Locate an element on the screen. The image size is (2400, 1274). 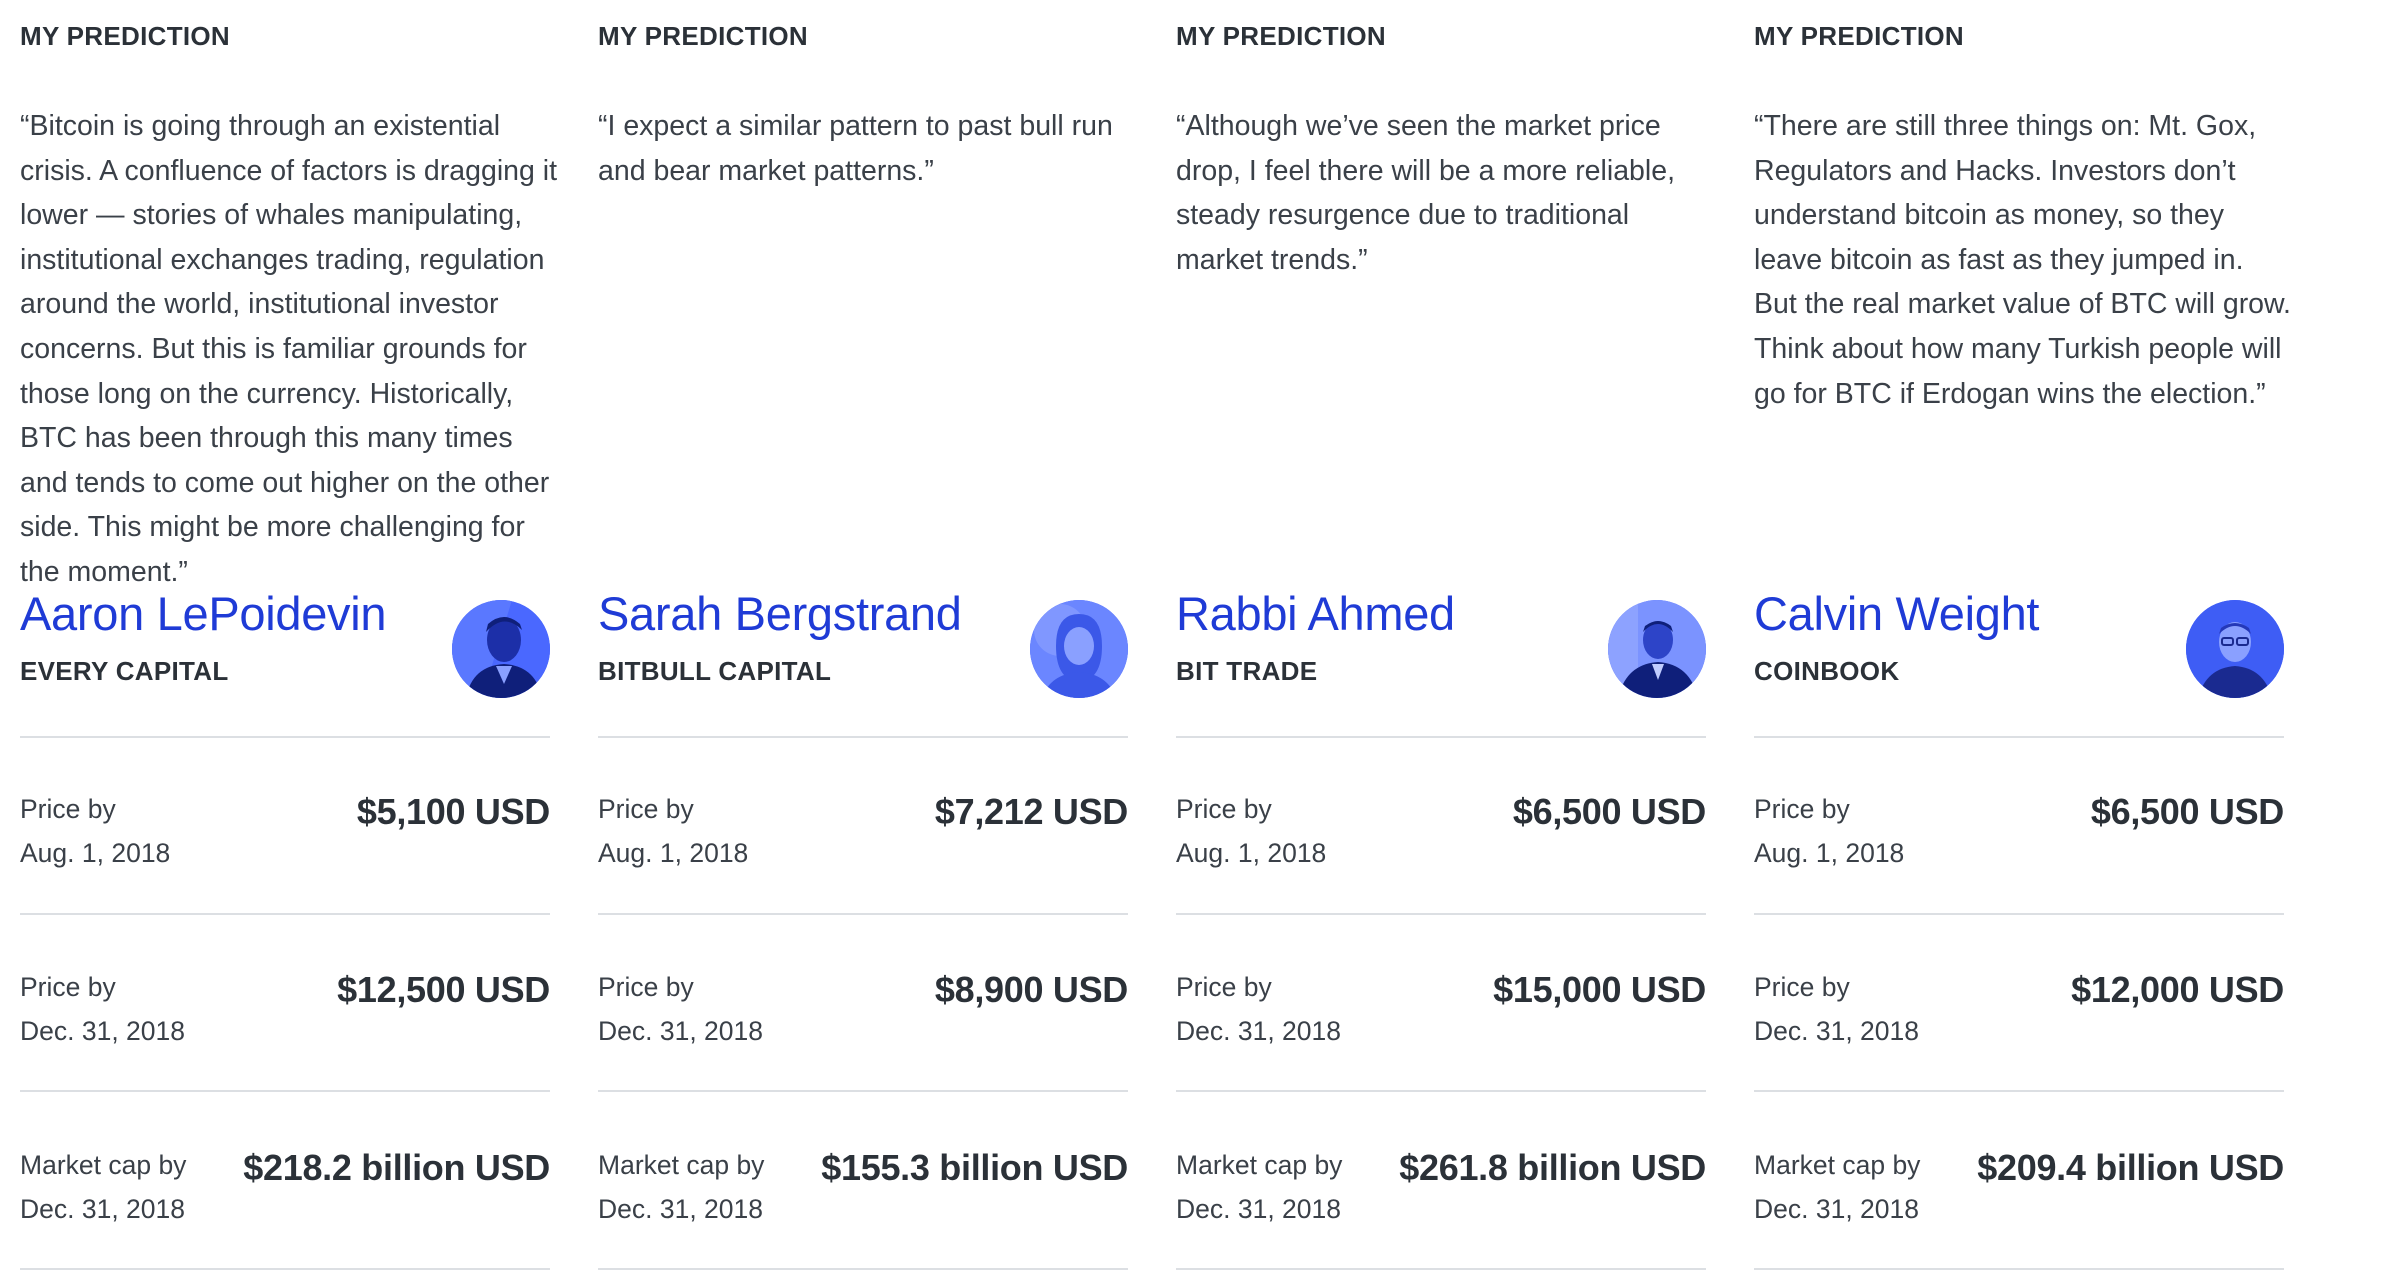
analyst-company: BIT TRADE is located at coordinates (1247, 671).